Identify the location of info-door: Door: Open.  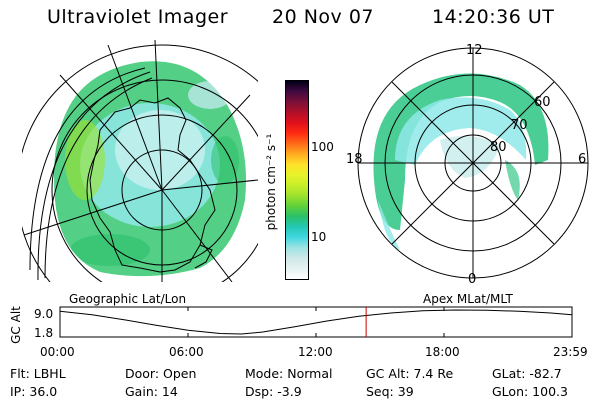
(161, 373).